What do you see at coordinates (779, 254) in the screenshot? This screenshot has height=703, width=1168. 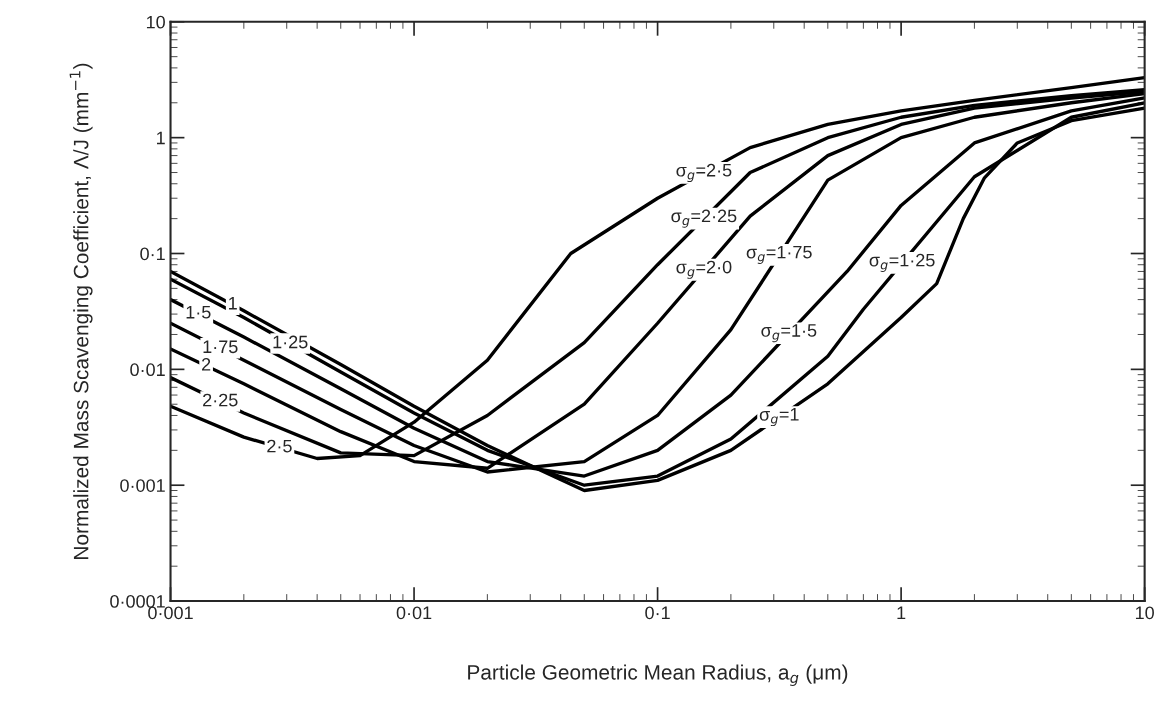 I see `annotation: σ$_{g}$=1·75` at bounding box center [779, 254].